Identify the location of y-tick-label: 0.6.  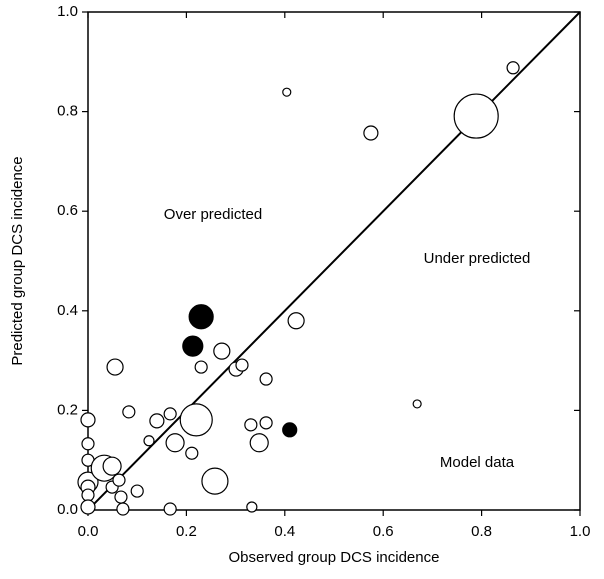
(67, 210).